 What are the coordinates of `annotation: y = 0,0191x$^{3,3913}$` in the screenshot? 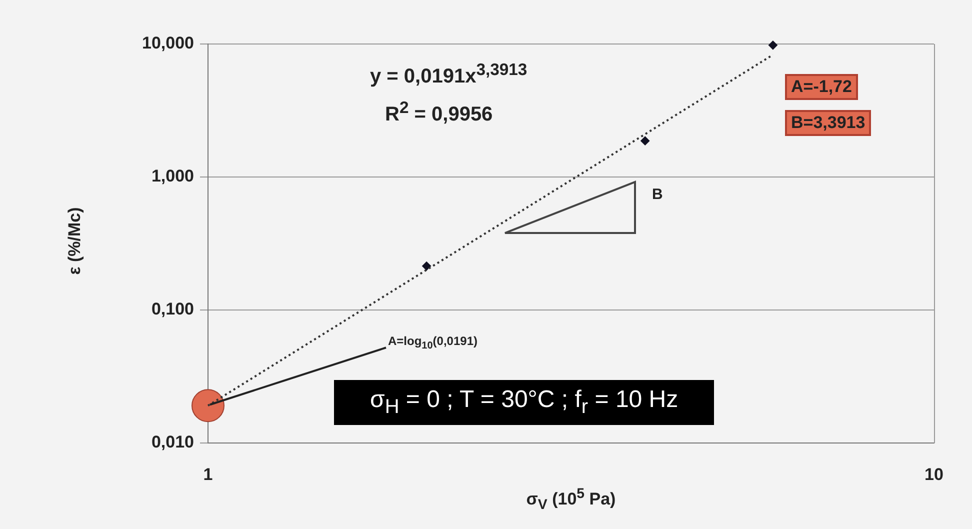 It's located at (449, 74).